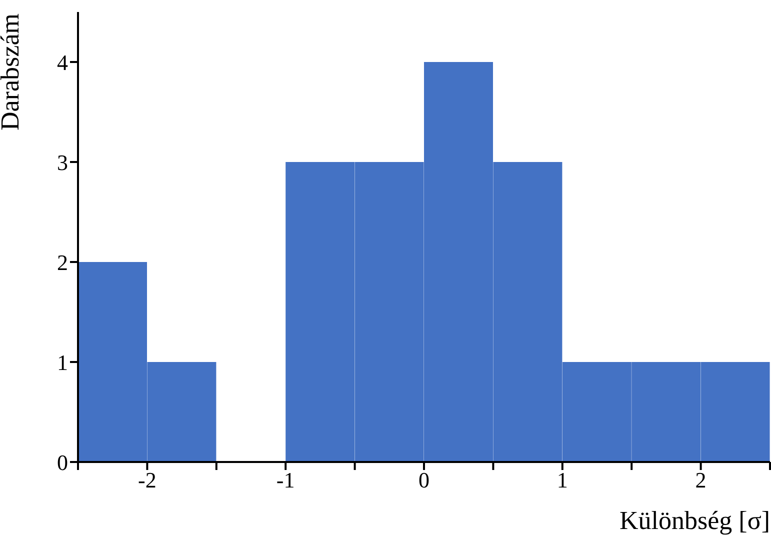 The width and height of the screenshot is (771, 539). I want to click on y-tick-label: 4, so click(62, 62).